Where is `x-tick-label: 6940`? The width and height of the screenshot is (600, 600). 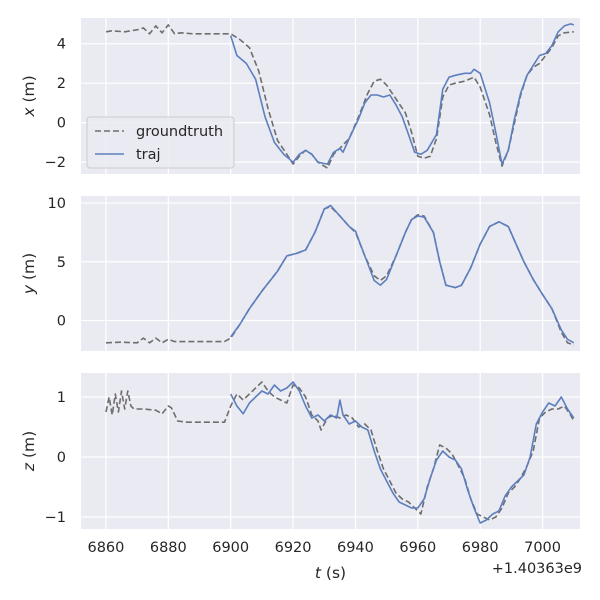
x-tick-label: 6940 is located at coordinates (355, 548).